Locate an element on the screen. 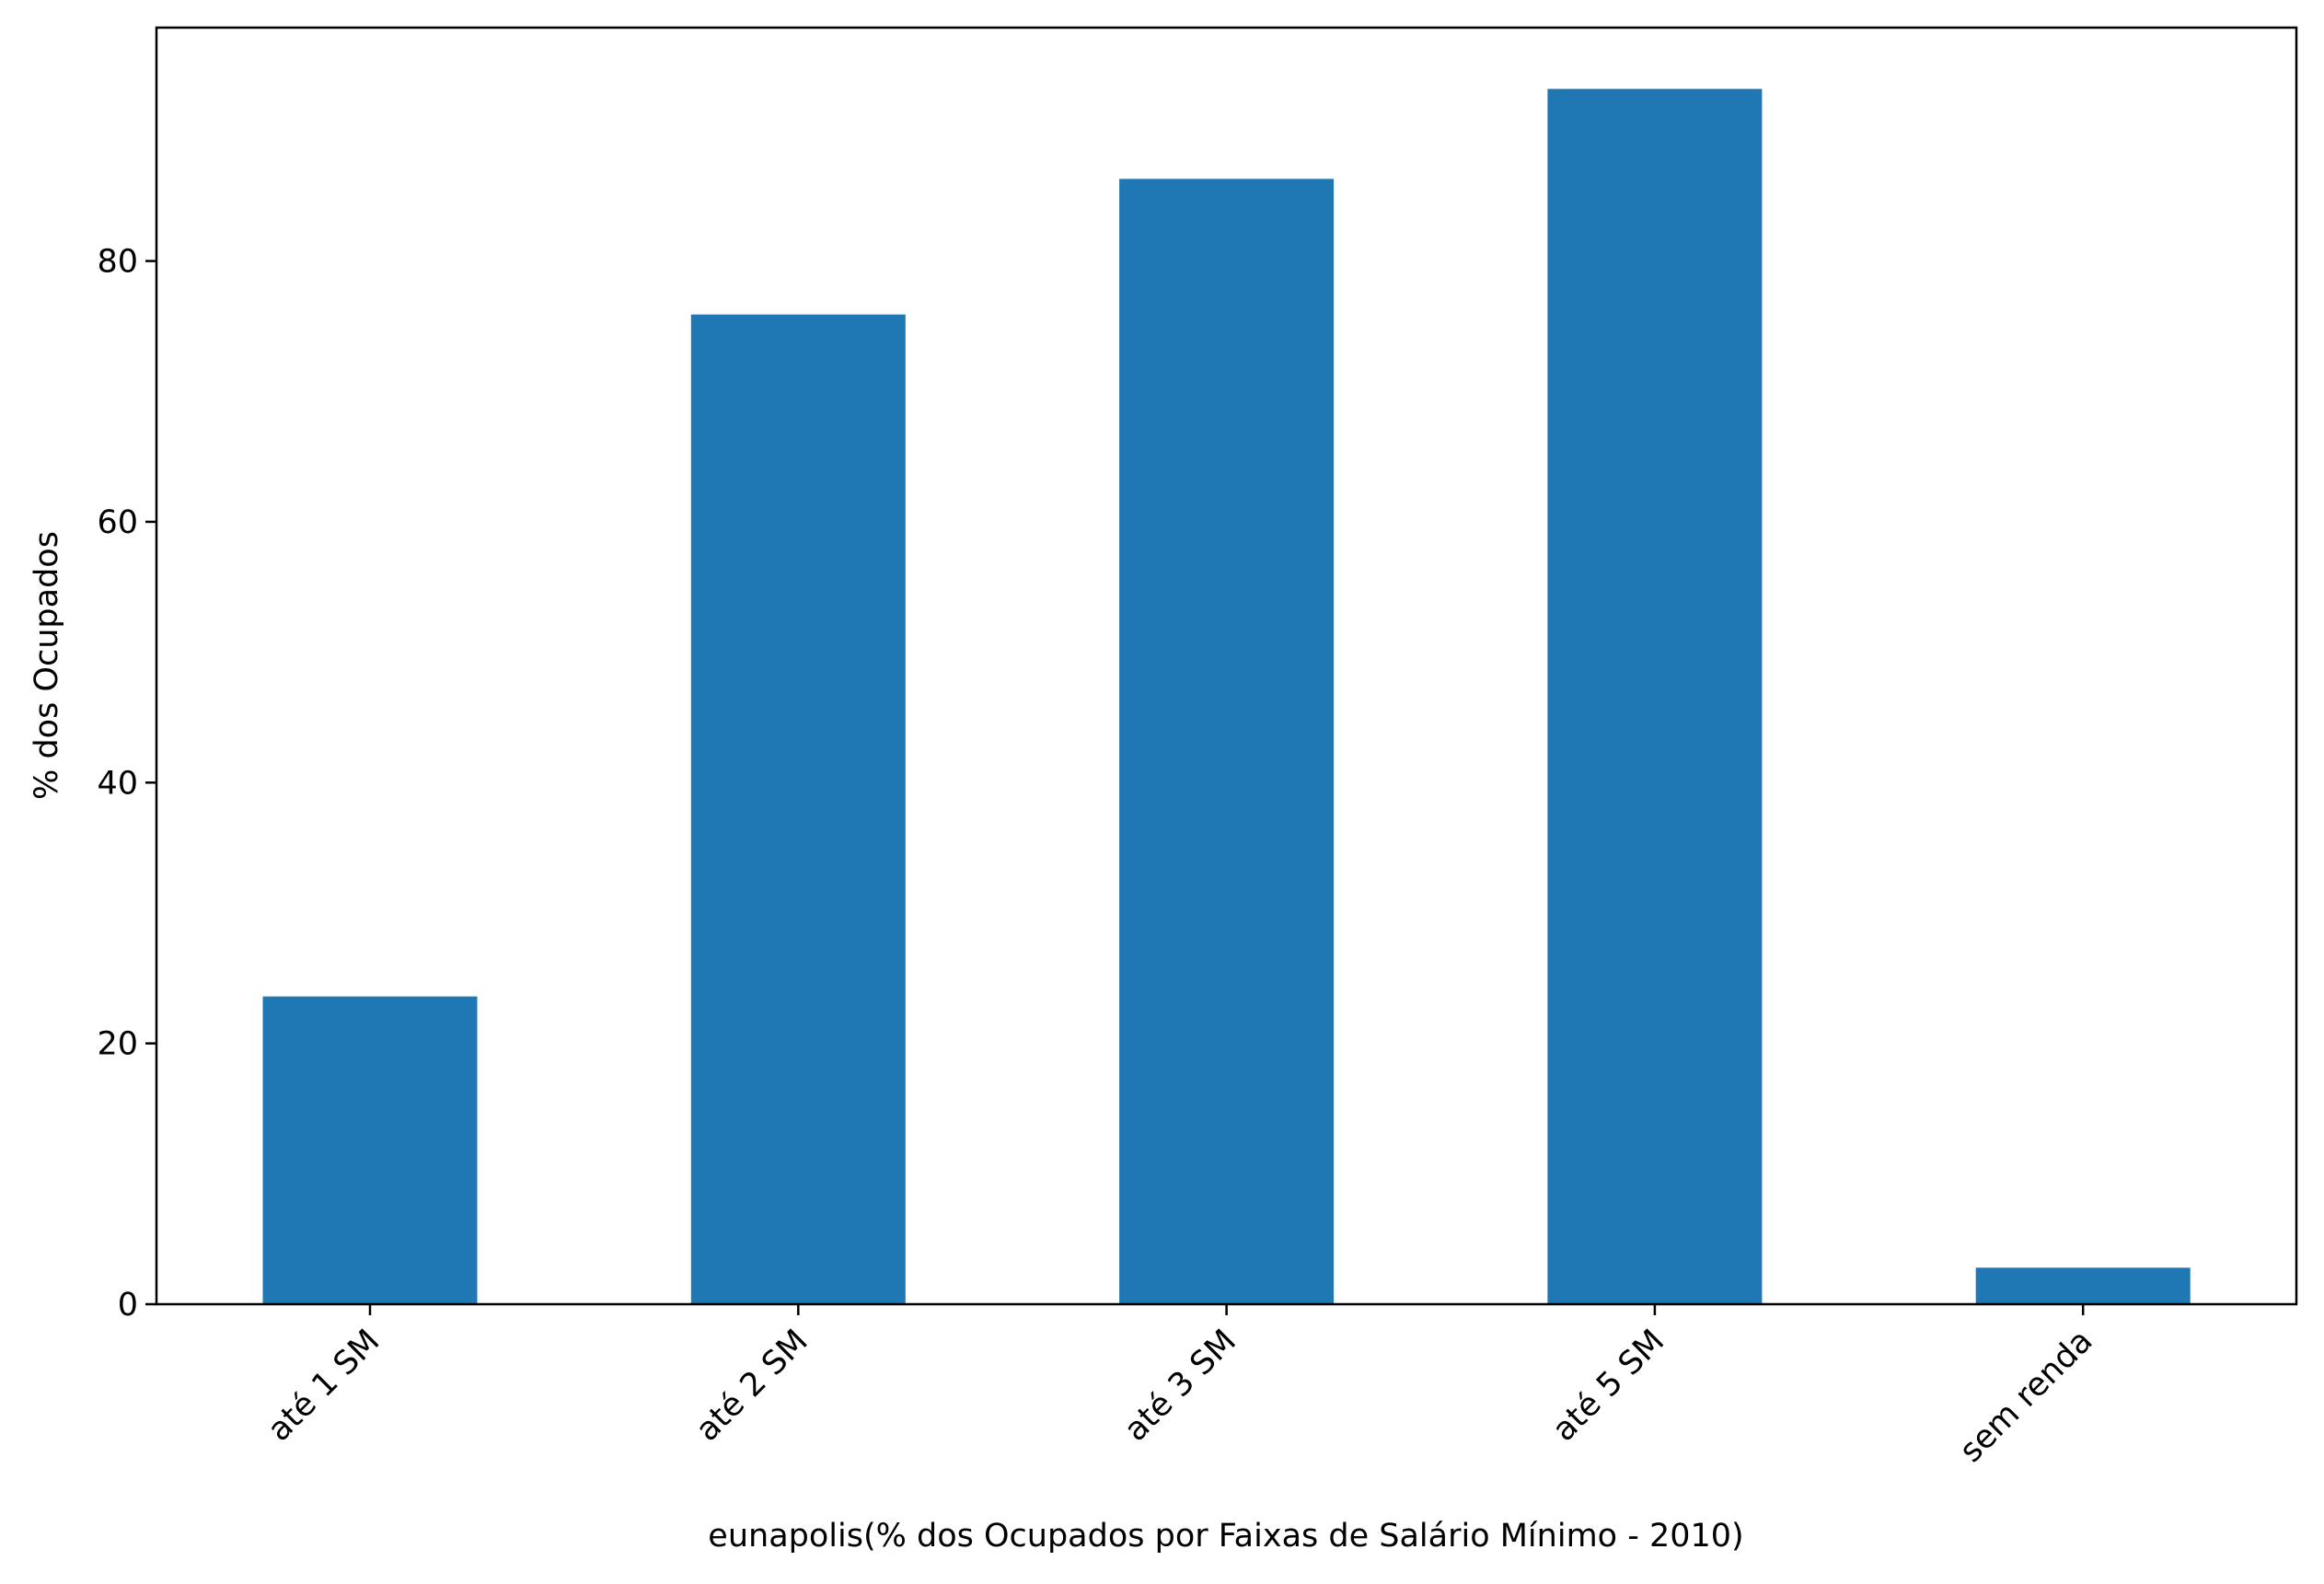 The image size is (2324, 1584). y-tick-label: 60 is located at coordinates (117, 523).